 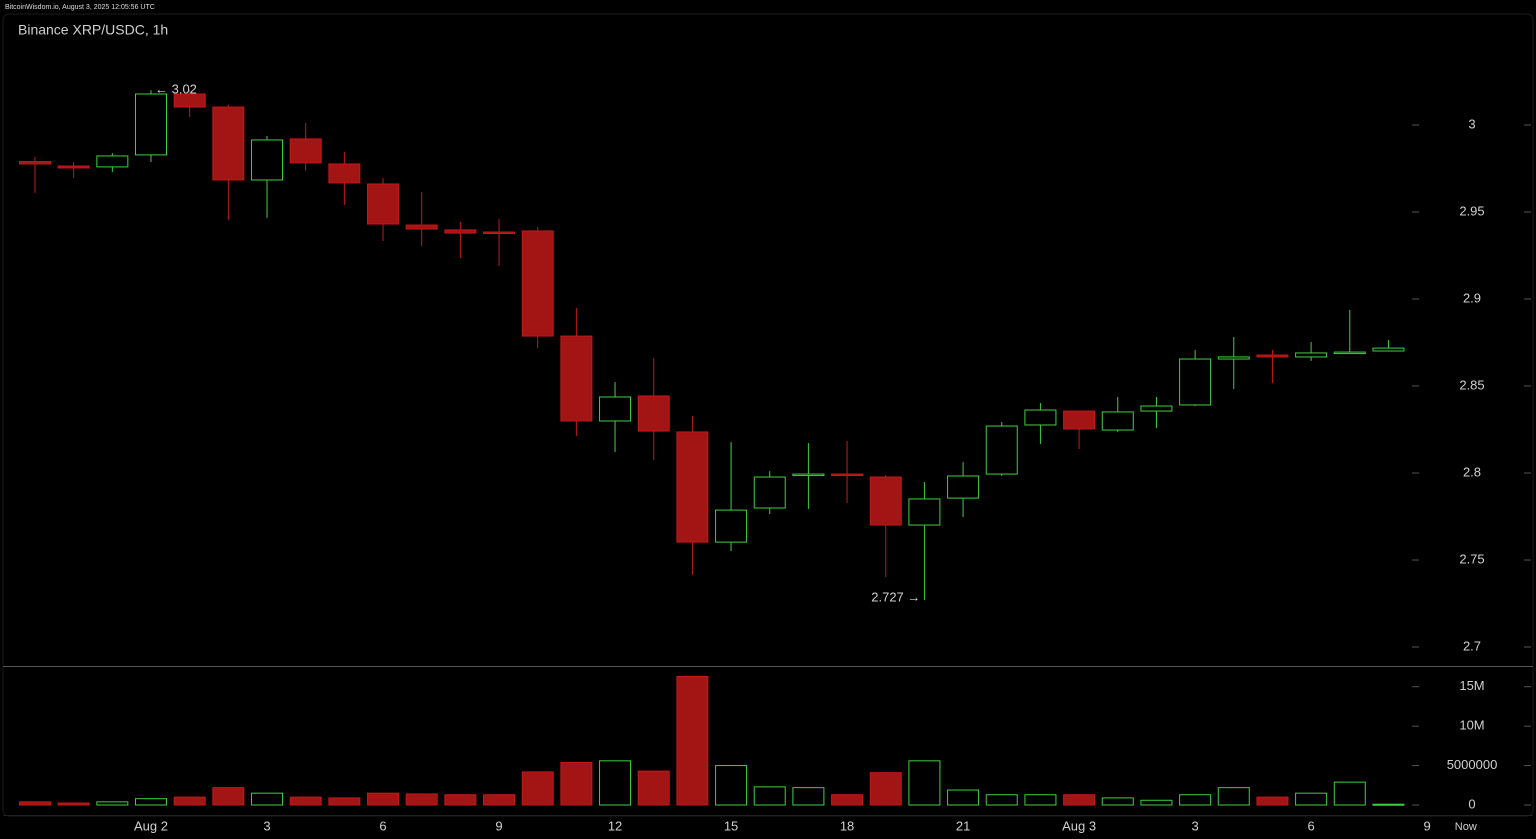 What do you see at coordinates (1472, 764) in the screenshot?
I see `volume-tick-label: 5000000` at bounding box center [1472, 764].